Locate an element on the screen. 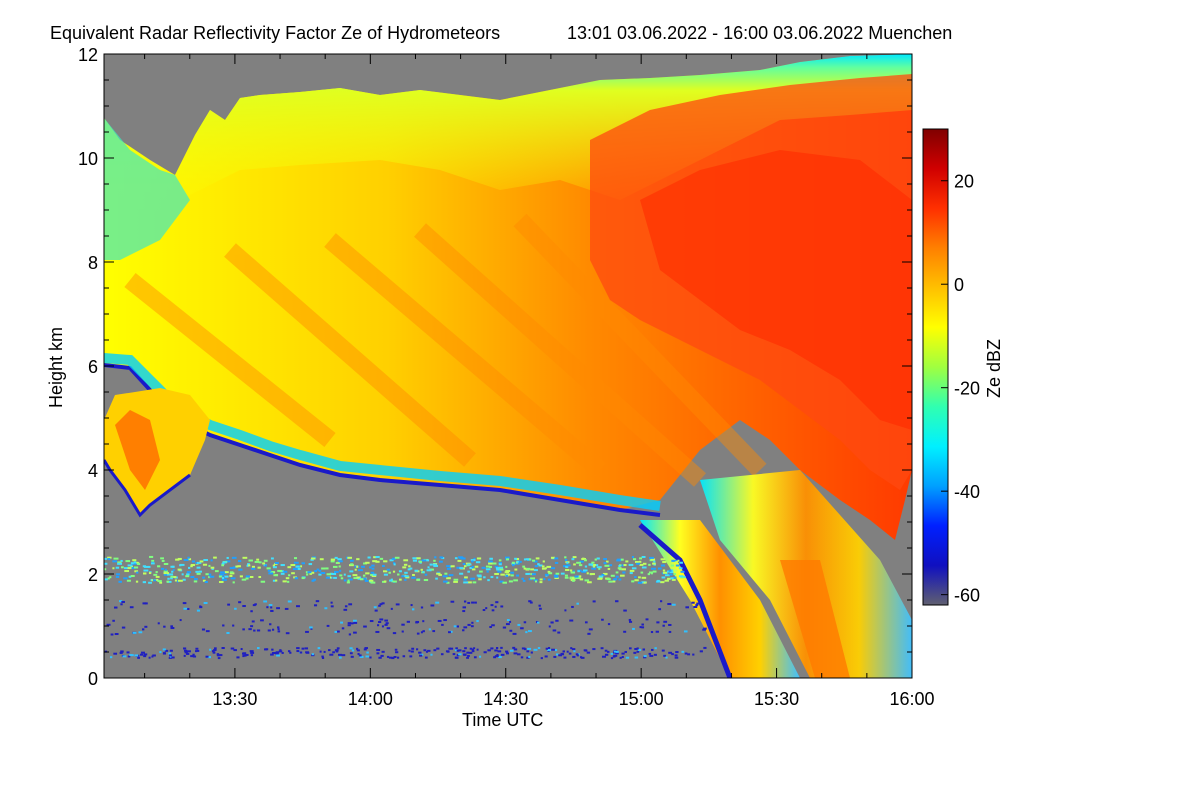 This screenshot has width=1200, height=800. colorbar-label: Ze dBZ is located at coordinates (994, 368).